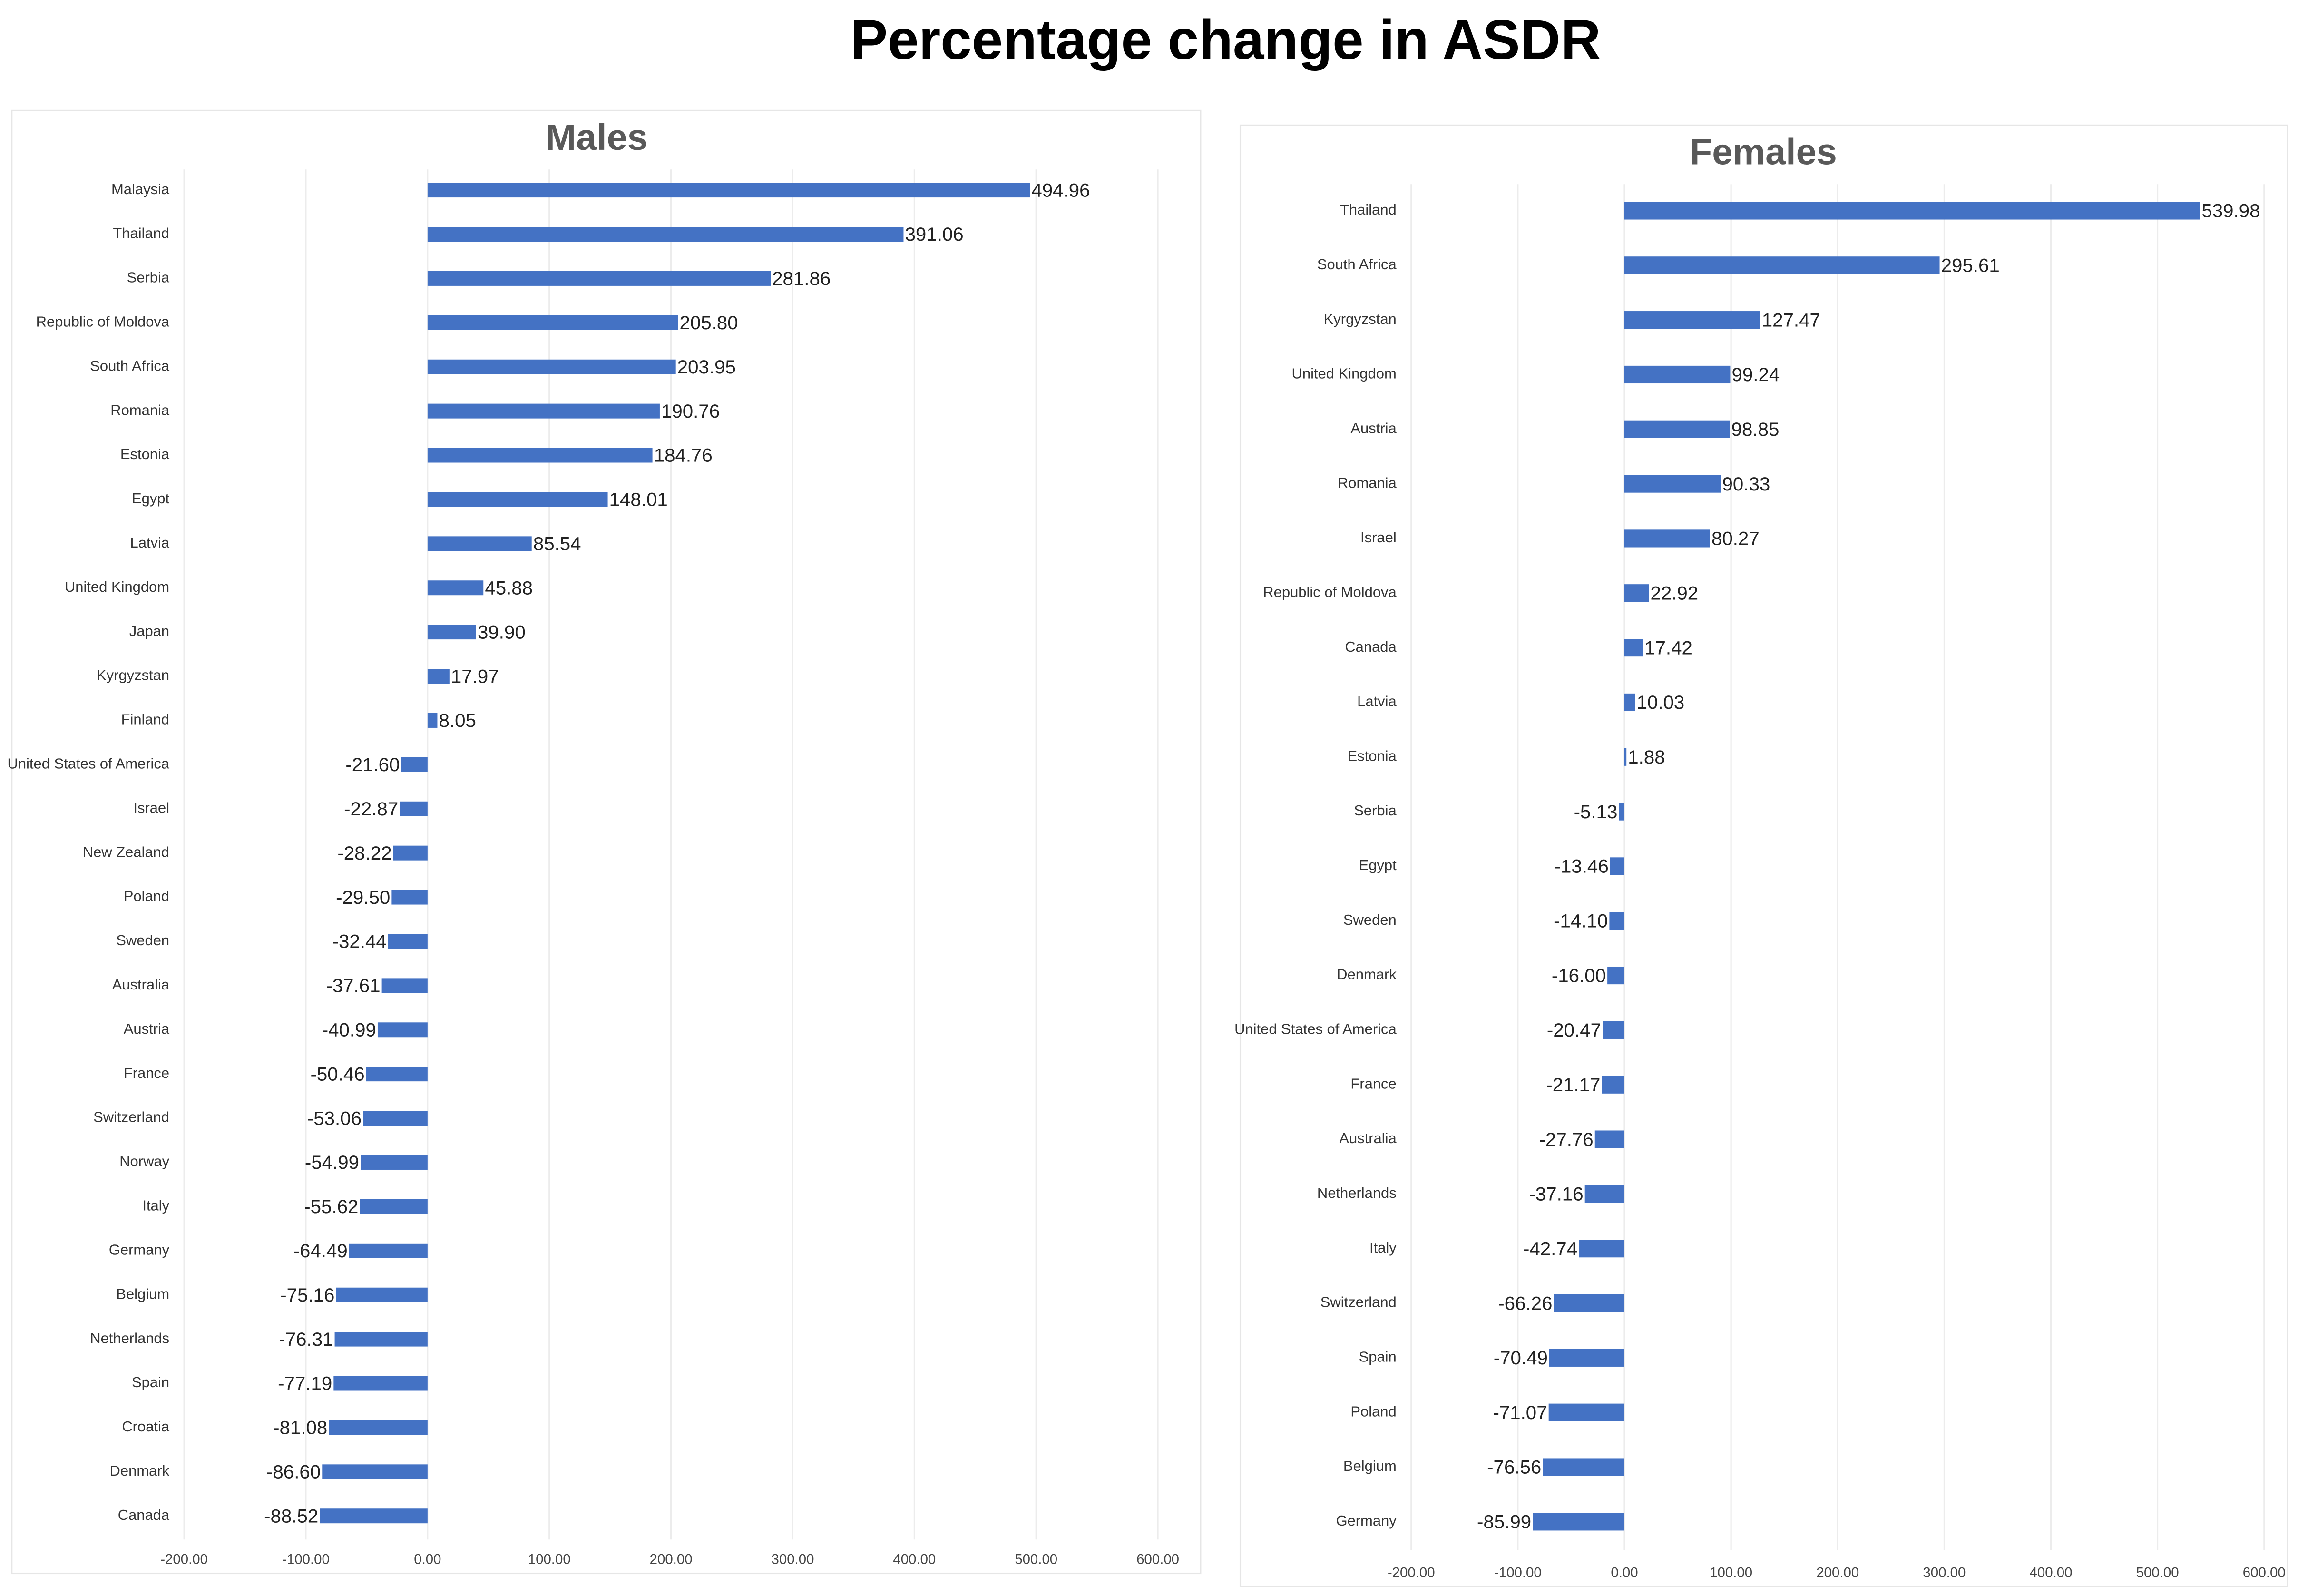  What do you see at coordinates (1581, 920) in the screenshot?
I see `value-label: -14.10` at bounding box center [1581, 920].